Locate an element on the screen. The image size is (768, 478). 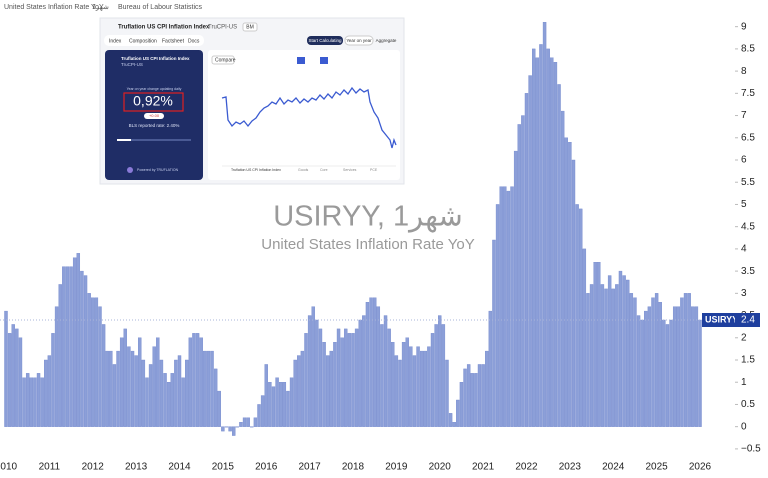
inset-badge: BM is located at coordinates (250, 27).